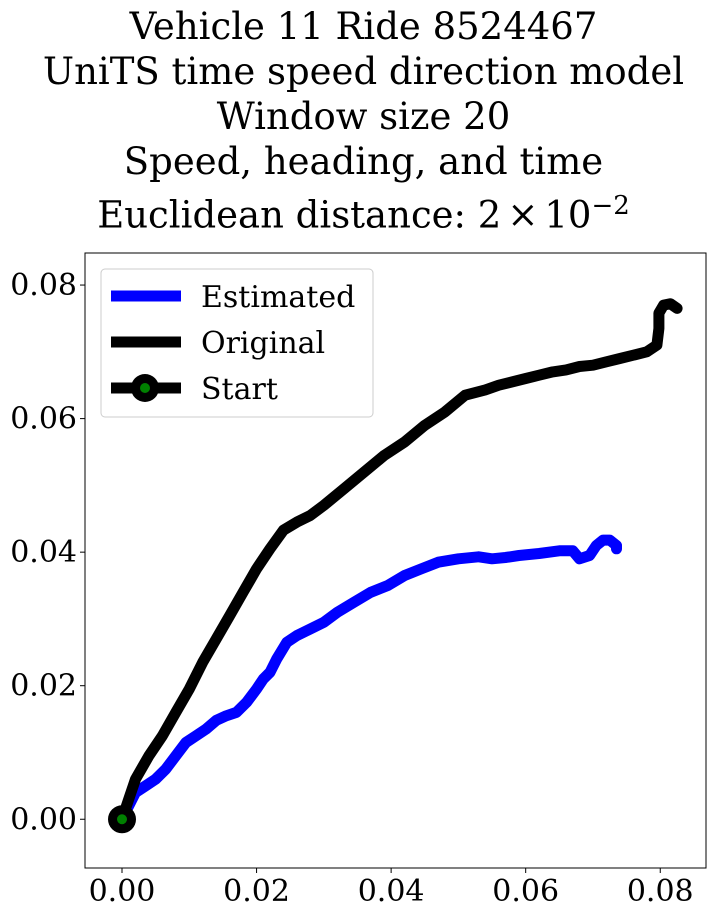 The width and height of the screenshot is (727, 916). What do you see at coordinates (525, 891) in the screenshot?
I see `x-tick-label: 0.06` at bounding box center [525, 891].